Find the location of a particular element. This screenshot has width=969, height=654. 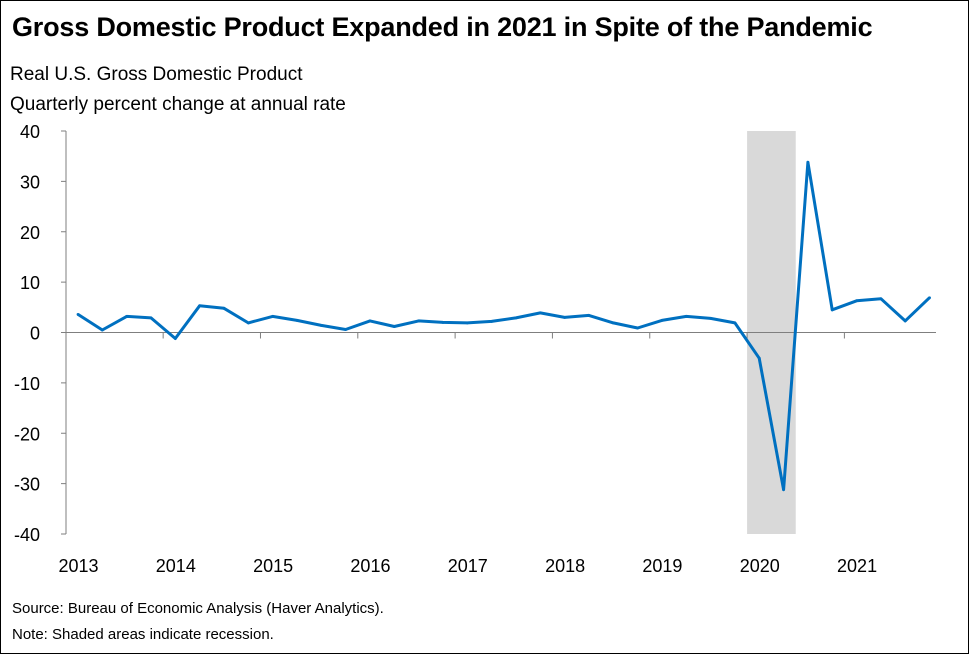

x-tick-label: 2015 is located at coordinates (273, 566).